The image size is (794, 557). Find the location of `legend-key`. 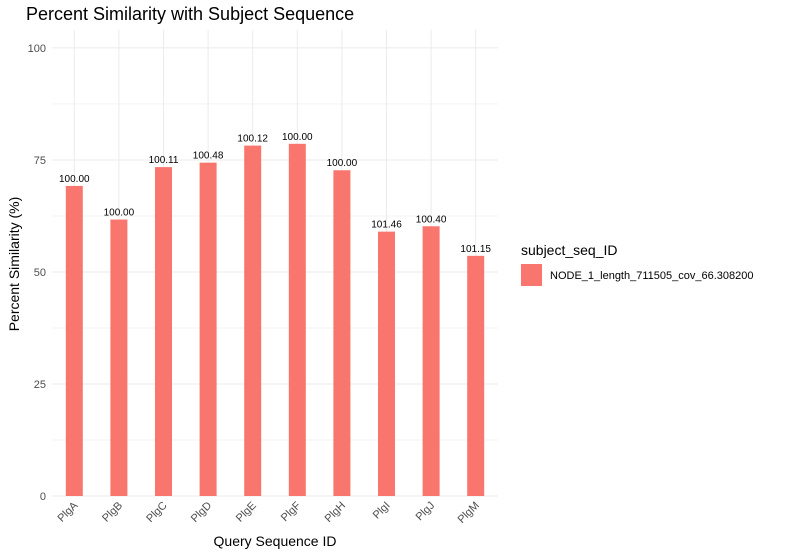

legend-key is located at coordinates (531, 275).